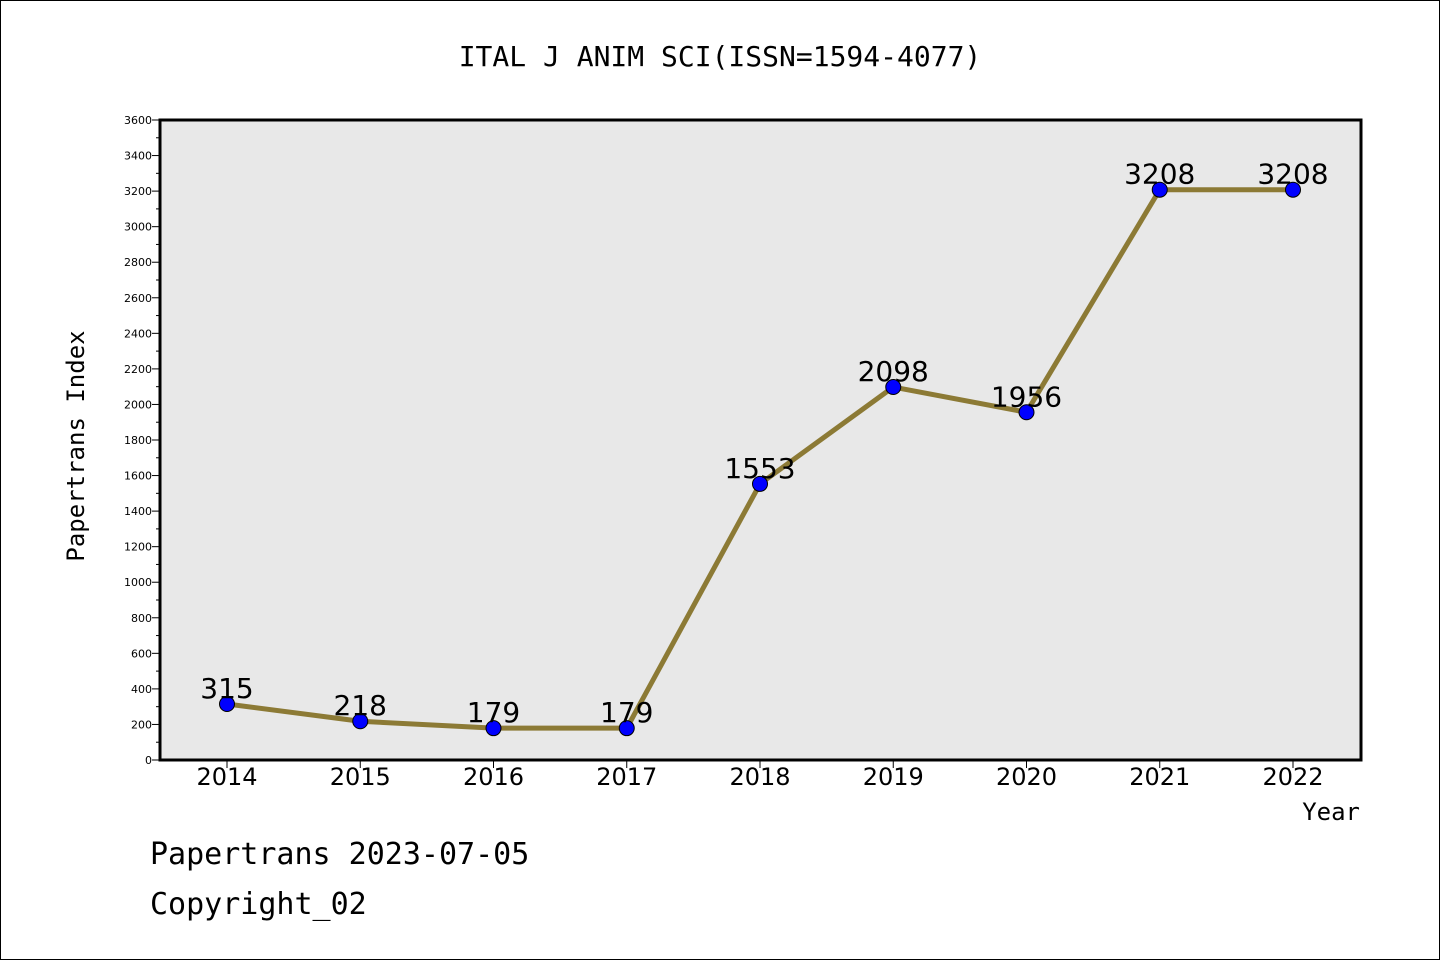 This screenshot has height=960, width=1440. What do you see at coordinates (138, 511) in the screenshot?
I see `y-tick-label: 1400` at bounding box center [138, 511].